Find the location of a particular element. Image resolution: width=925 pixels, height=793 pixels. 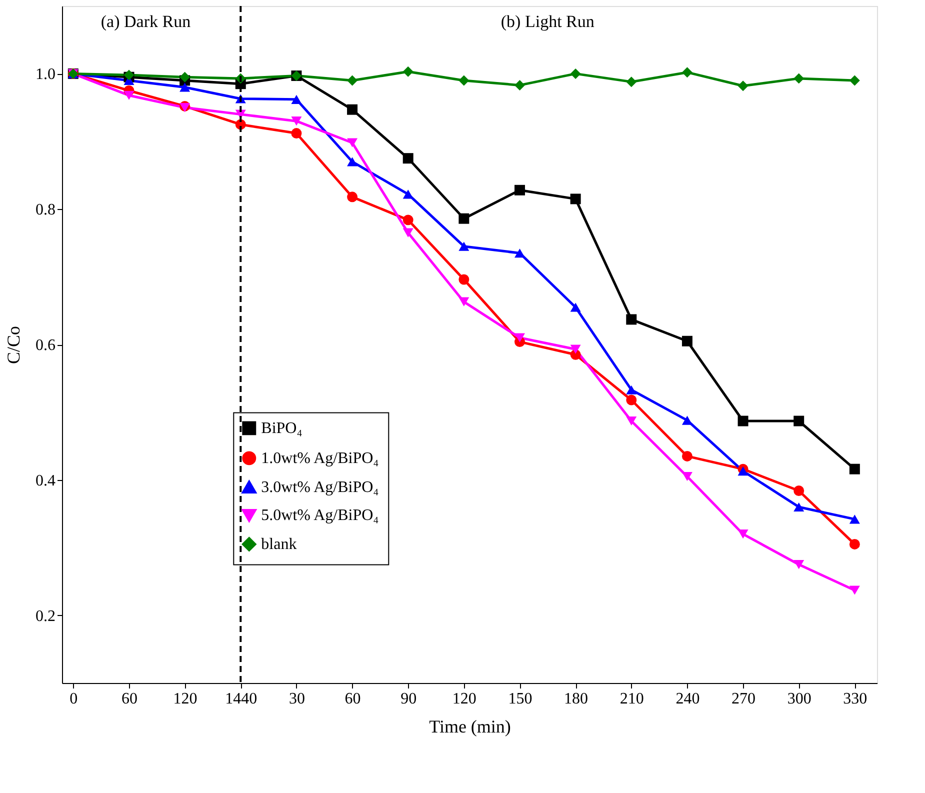

y-tick-label: 0.8 is located at coordinates (46, 210).